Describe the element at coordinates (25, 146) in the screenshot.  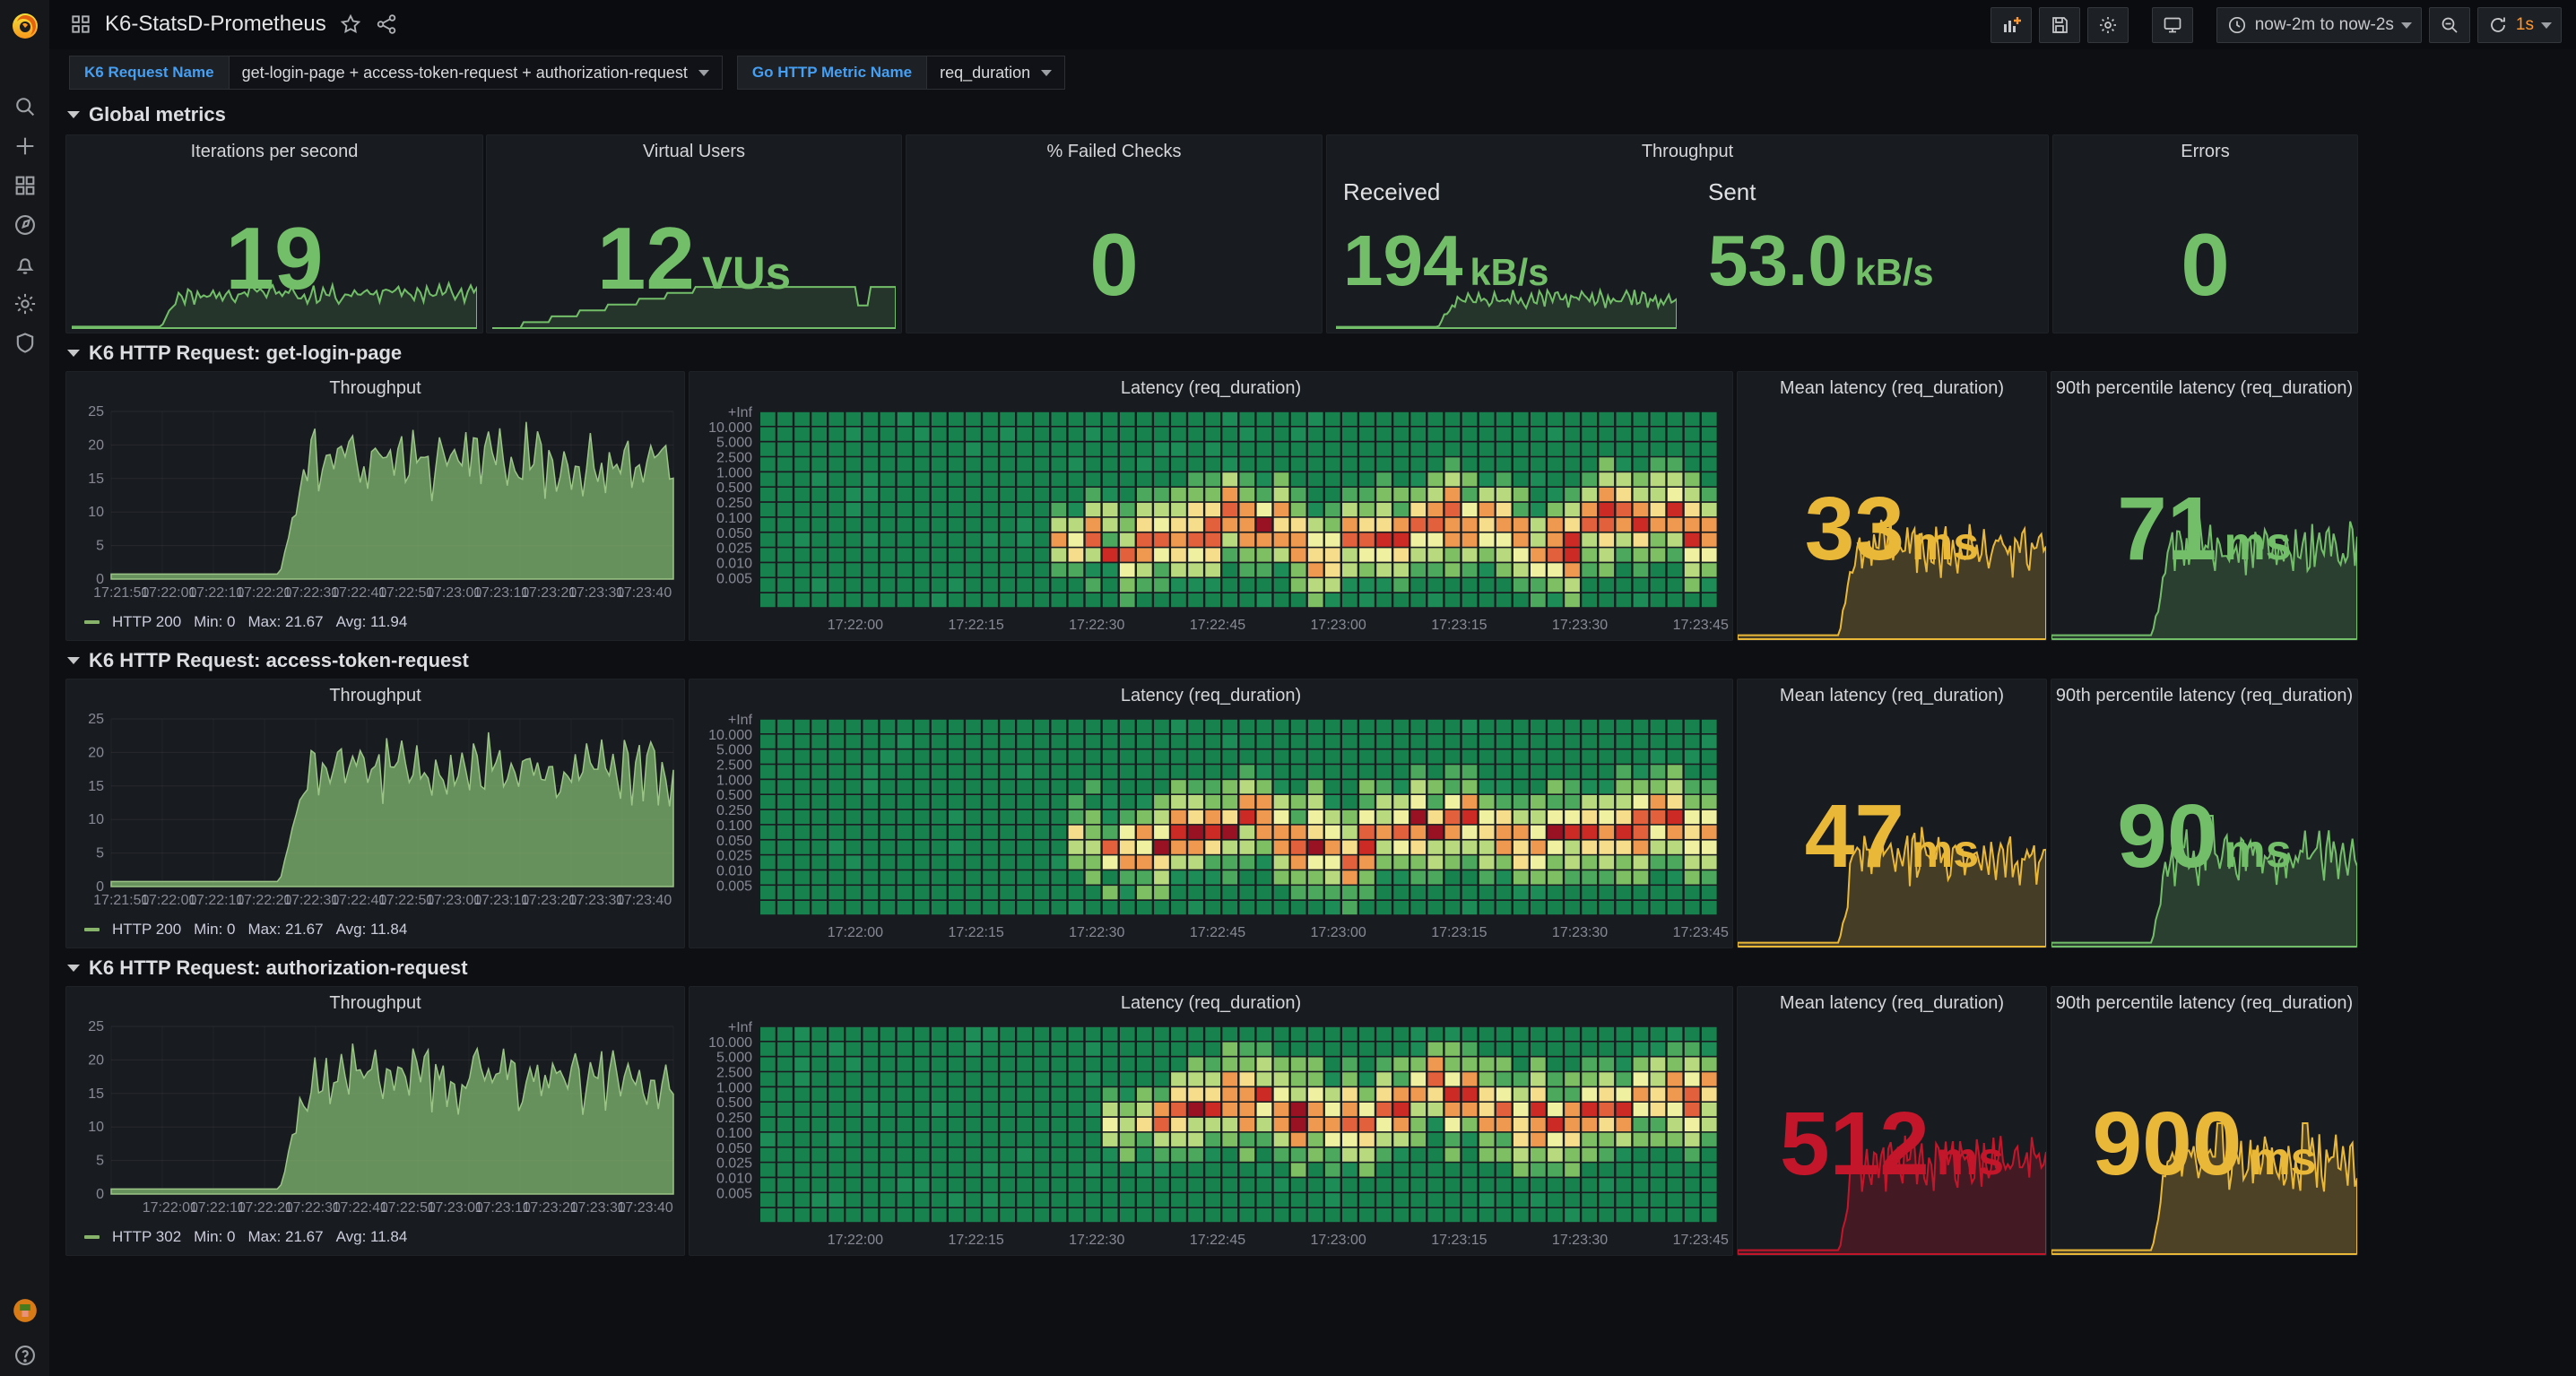
I see `create-plus-icon` at that location.